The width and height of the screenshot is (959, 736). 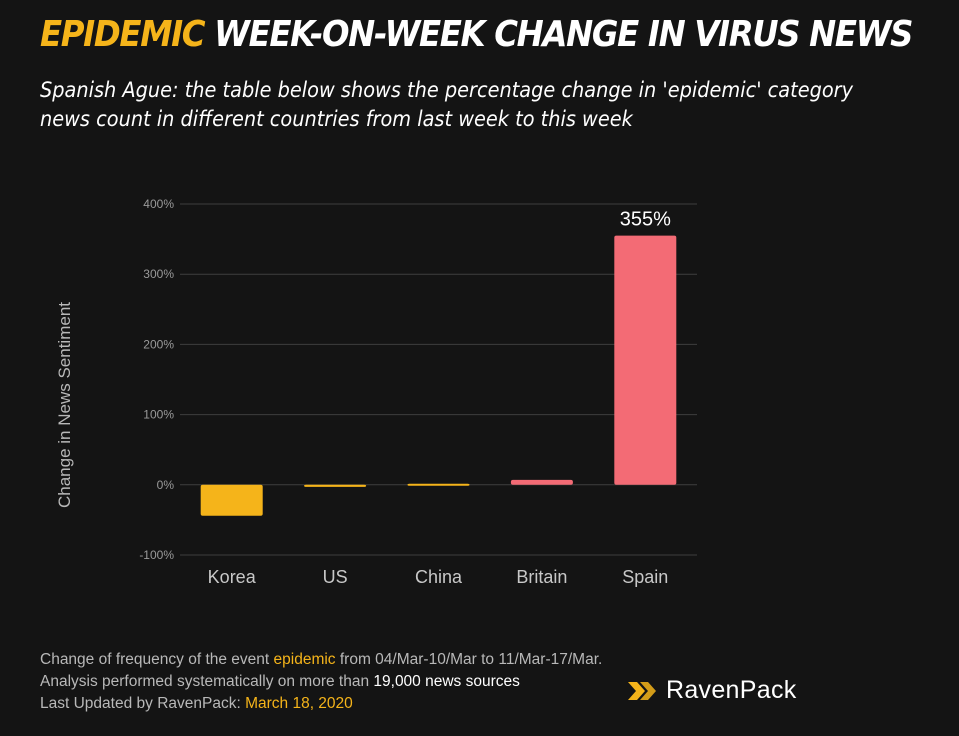 I want to click on title-accent: EPIDEMIC, so click(x=123, y=34).